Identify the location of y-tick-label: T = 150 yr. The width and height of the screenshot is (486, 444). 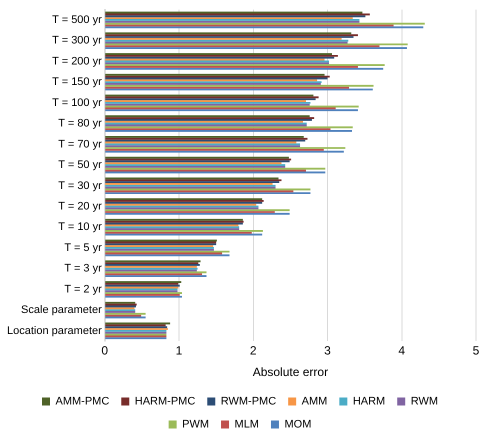
(77, 82).